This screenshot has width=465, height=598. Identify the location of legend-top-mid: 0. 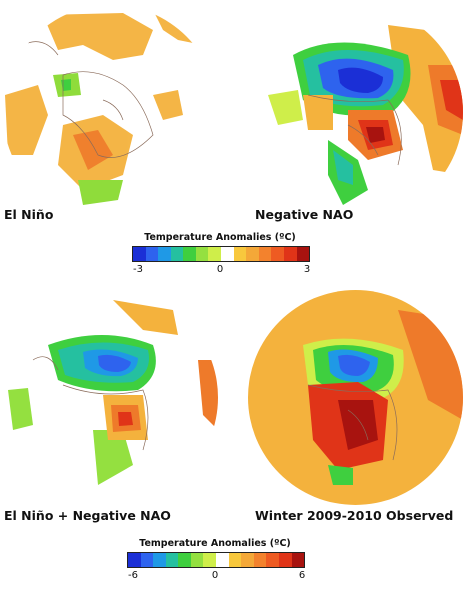
(220, 269).